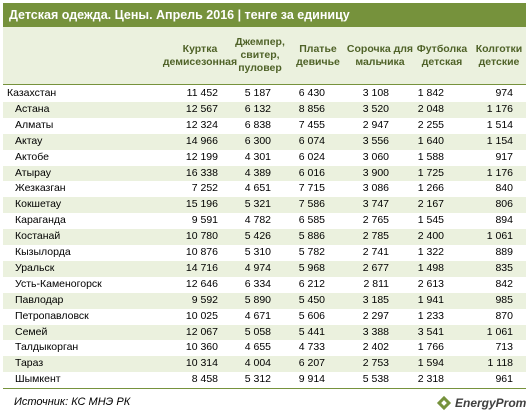  What do you see at coordinates (204, 220) in the screenshot?
I see `price-cell: 9 591` at bounding box center [204, 220].